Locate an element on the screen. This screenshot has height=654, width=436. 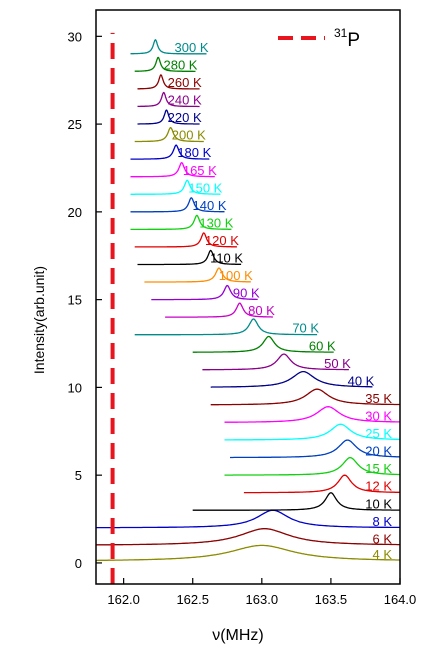
series-label: 4 K is located at coordinates (382, 554).